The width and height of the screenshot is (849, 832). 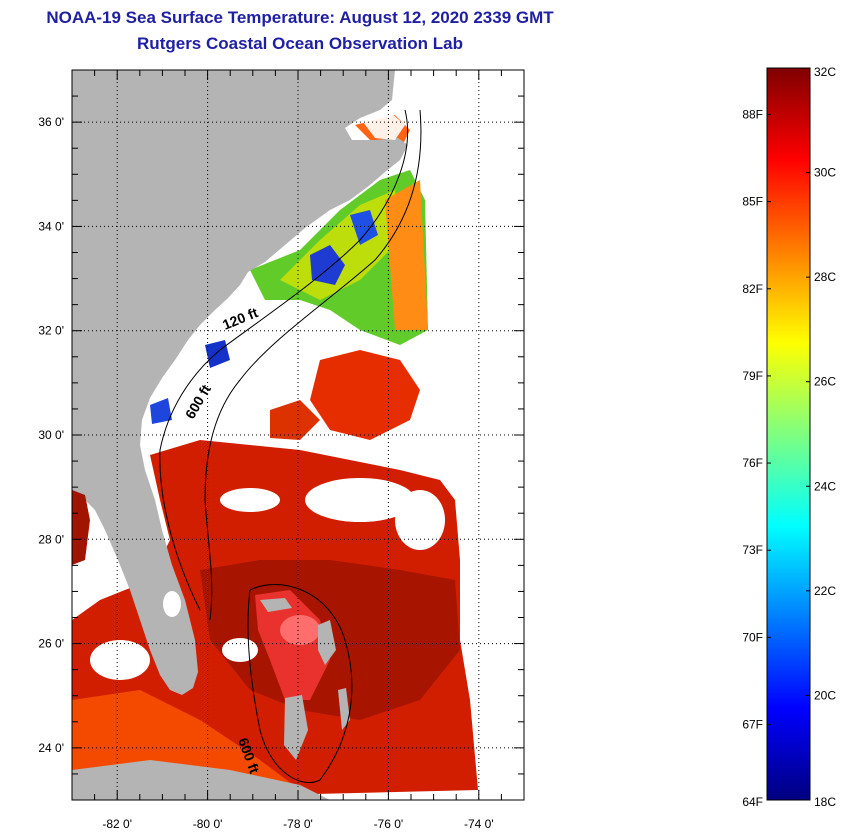 I want to click on colorbar-celsius-label: 20C, so click(x=825, y=695).